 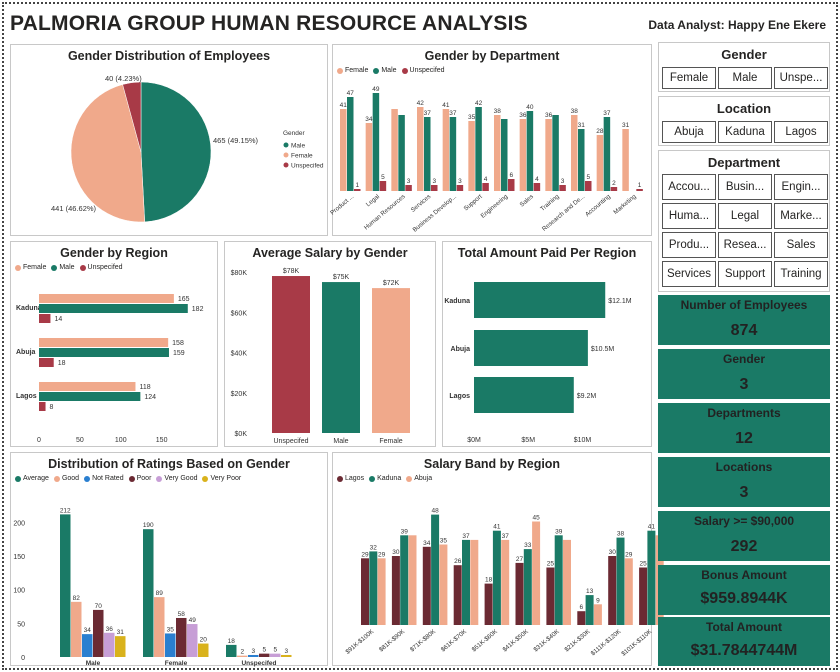 I want to click on slicer-option-department: Sales, so click(x=801, y=245).